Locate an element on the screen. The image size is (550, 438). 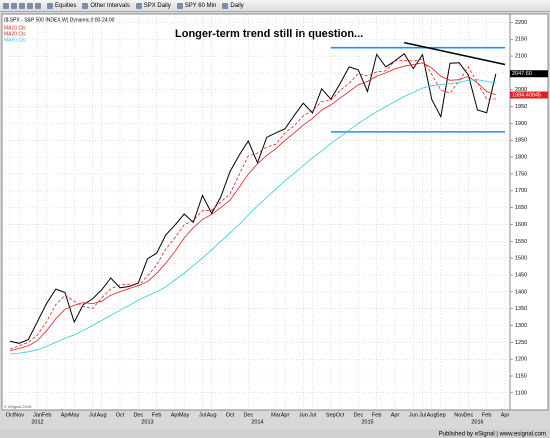
year-label: 2014 is located at coordinates (257, 422).